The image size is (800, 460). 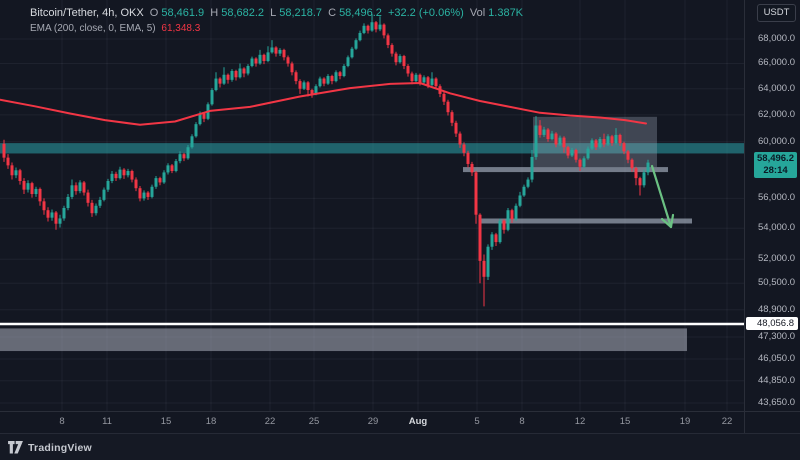 What do you see at coordinates (87, 13) in the screenshot?
I see `symbol-title: Bitcoin/Tether, 4h, OKX` at bounding box center [87, 13].